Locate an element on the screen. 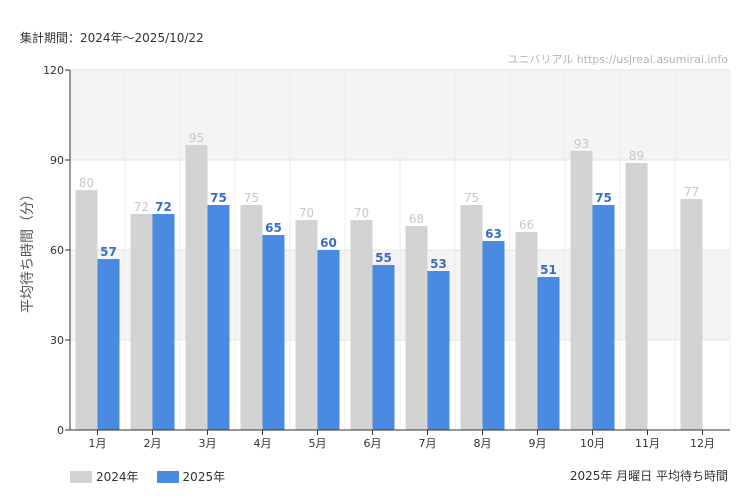 Image resolution: width=750 pixels, height=504 pixels. x-tick-label: 10月 is located at coordinates (592, 443).